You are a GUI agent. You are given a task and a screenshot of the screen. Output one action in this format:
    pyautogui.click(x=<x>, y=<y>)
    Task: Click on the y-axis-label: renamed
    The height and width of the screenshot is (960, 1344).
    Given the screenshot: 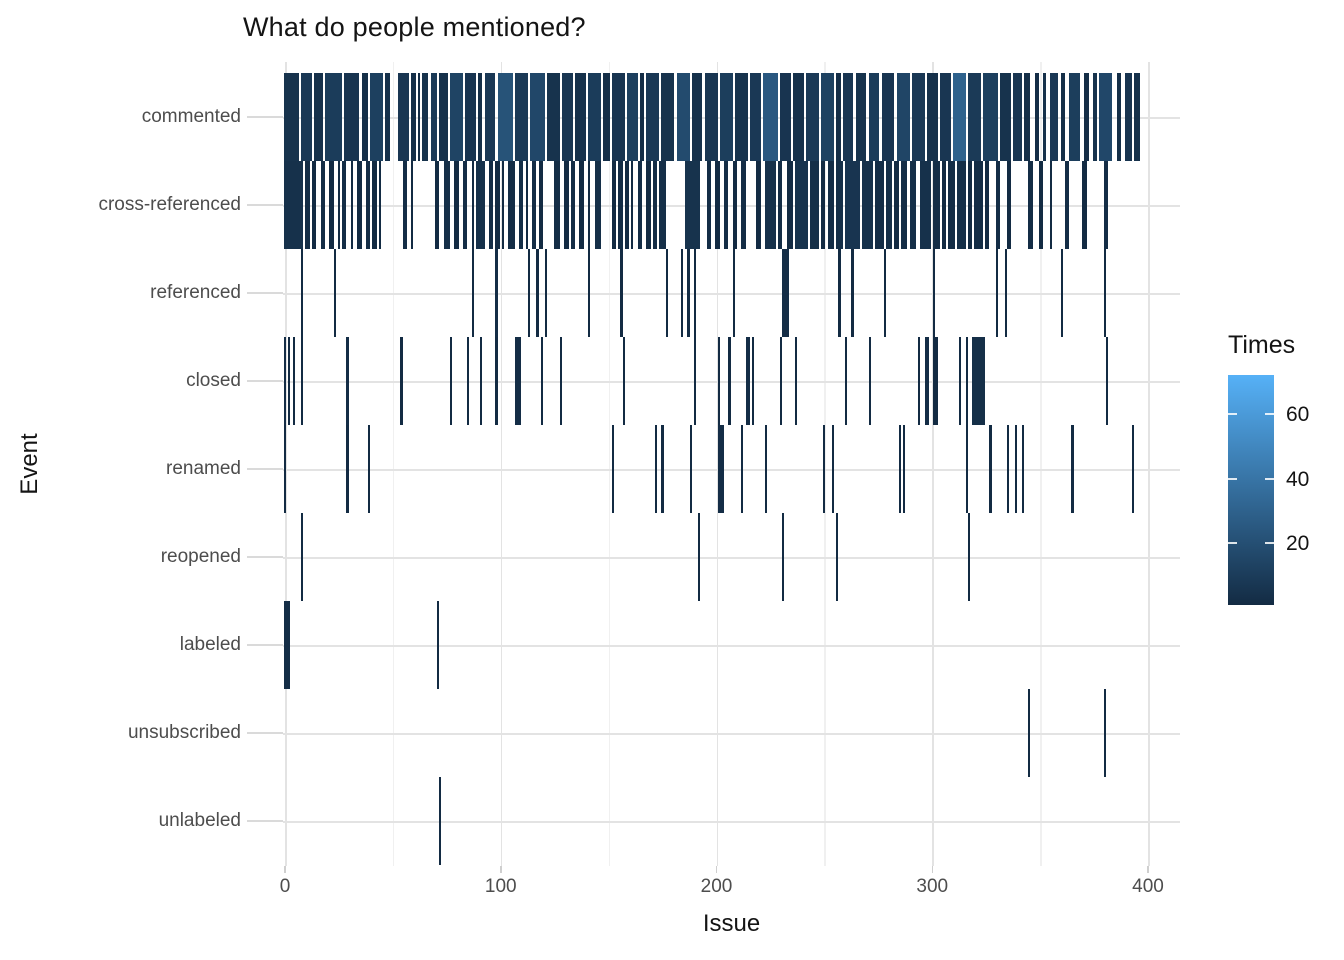 What is the action you would take?
    pyautogui.click(x=203, y=468)
    